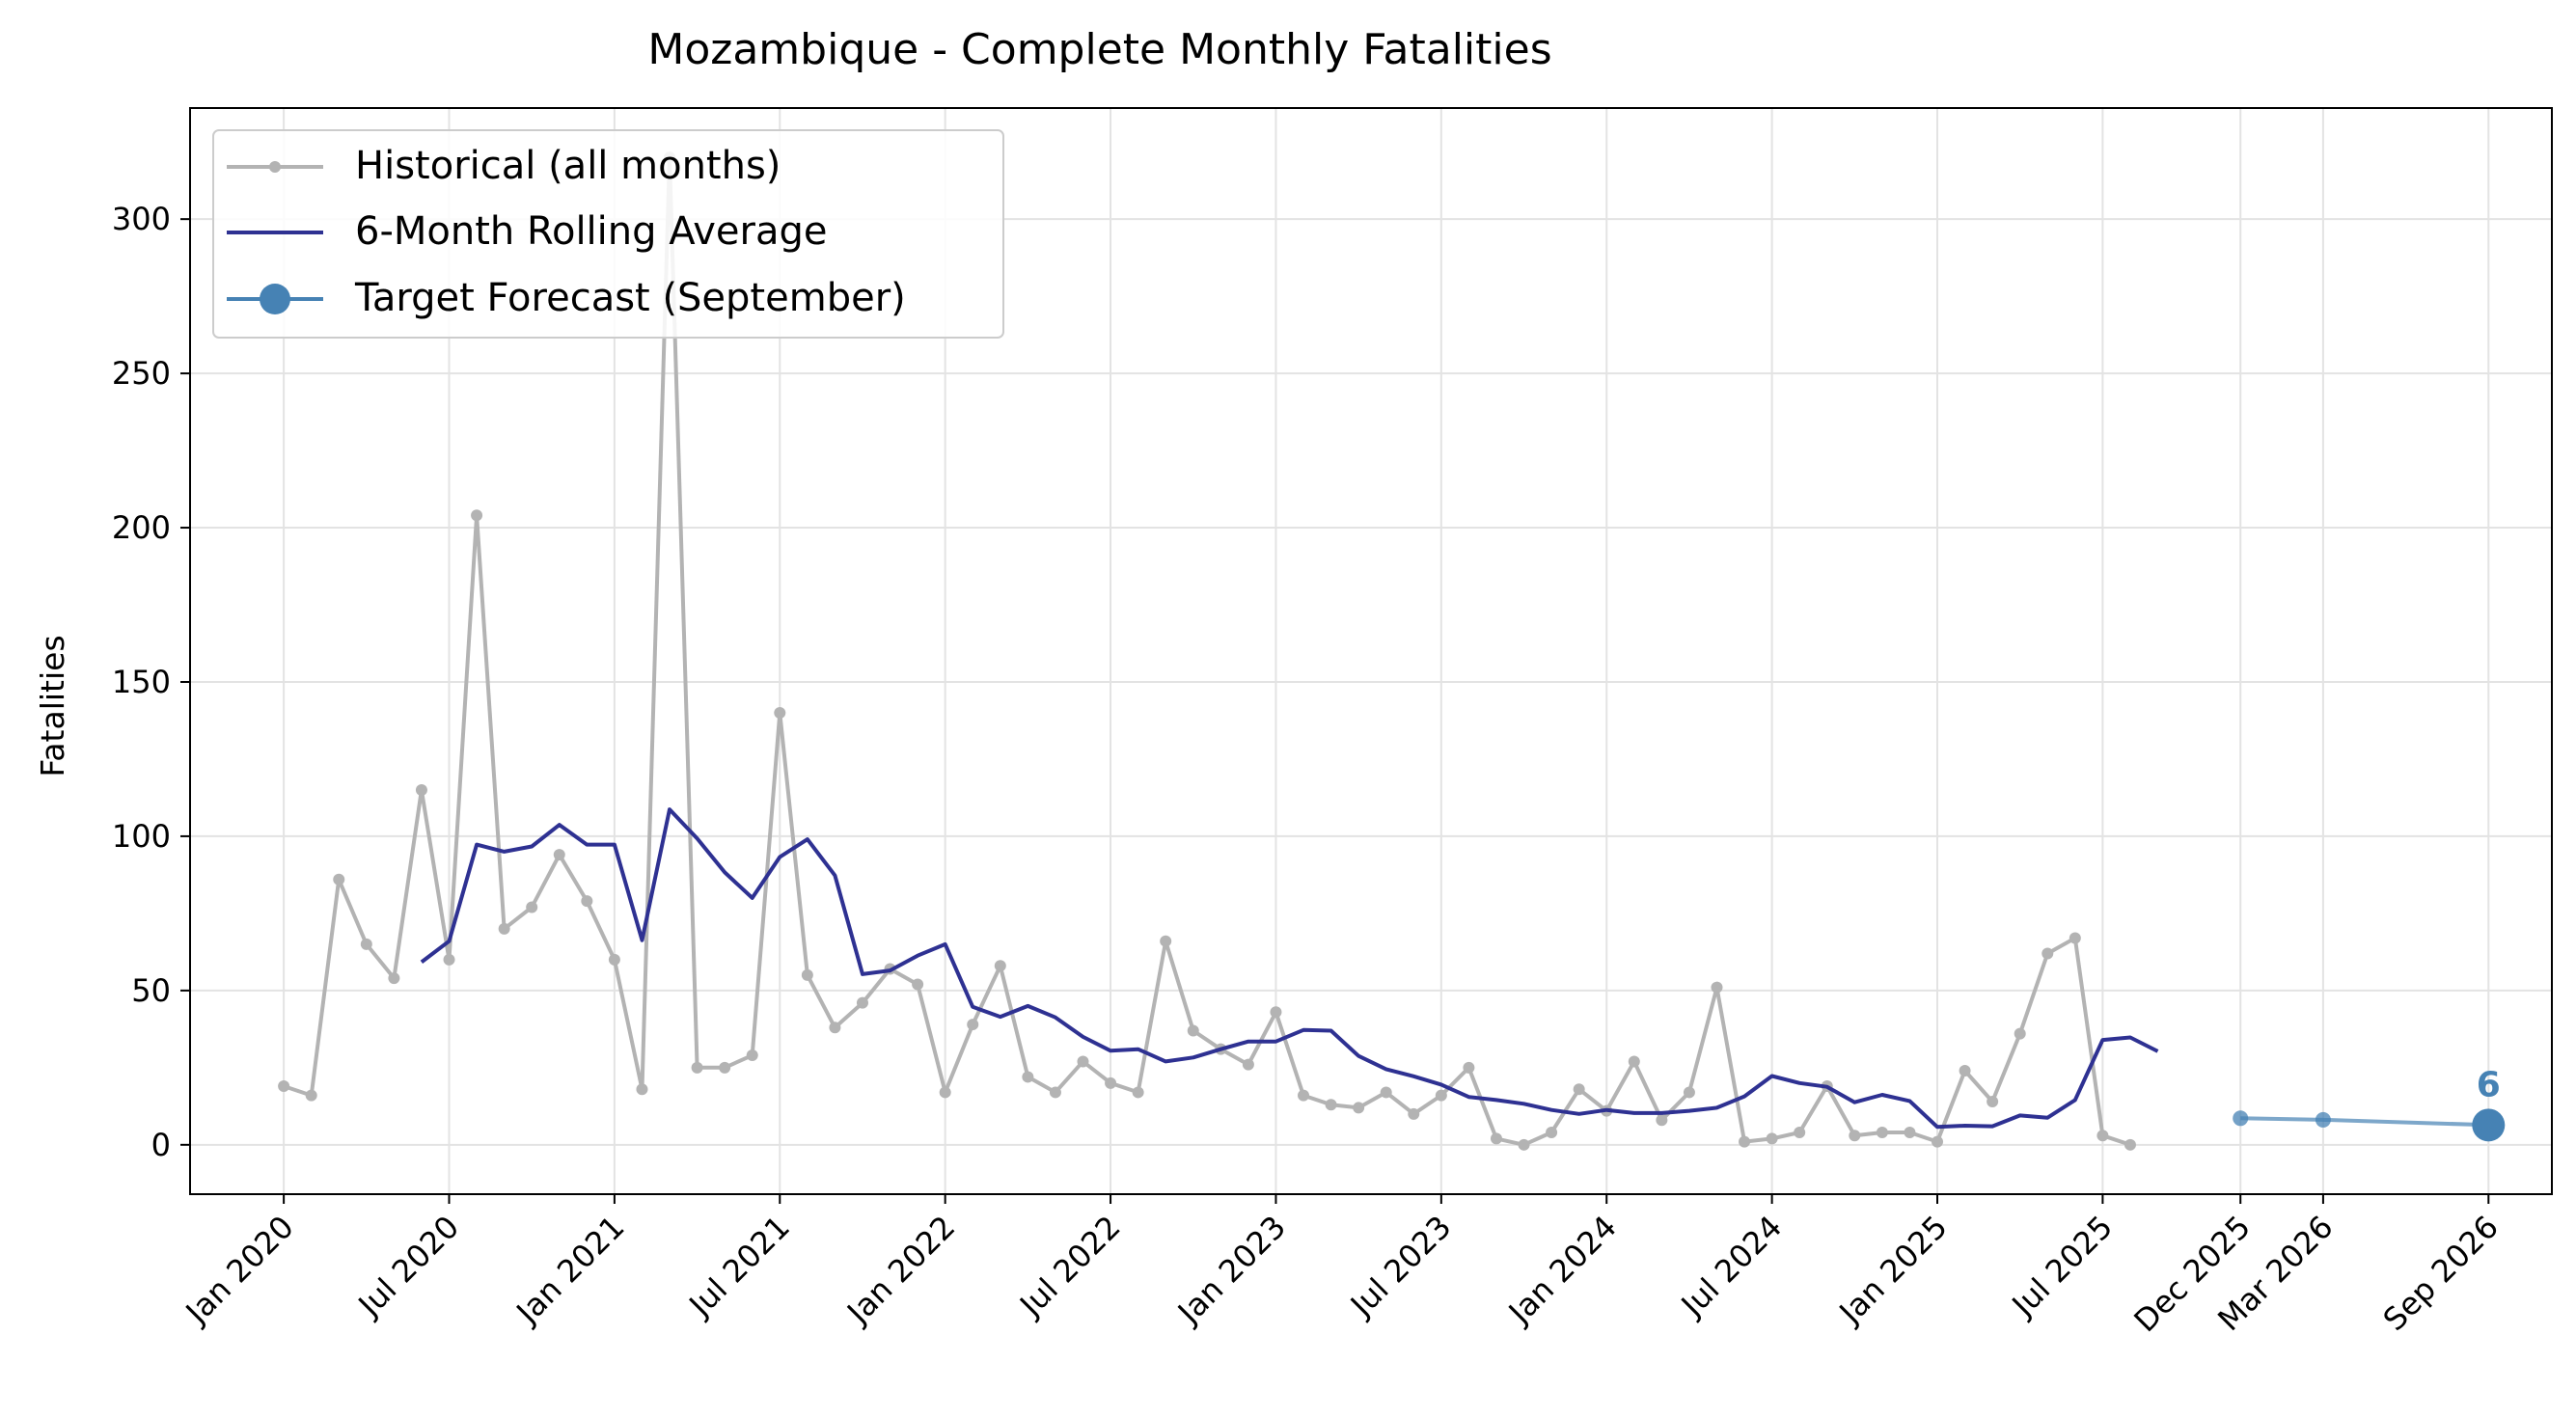 The width and height of the screenshot is (2576, 1417). Describe the element at coordinates (568, 166) in the screenshot. I see `legend-historical-label: Historical (all months)` at that location.